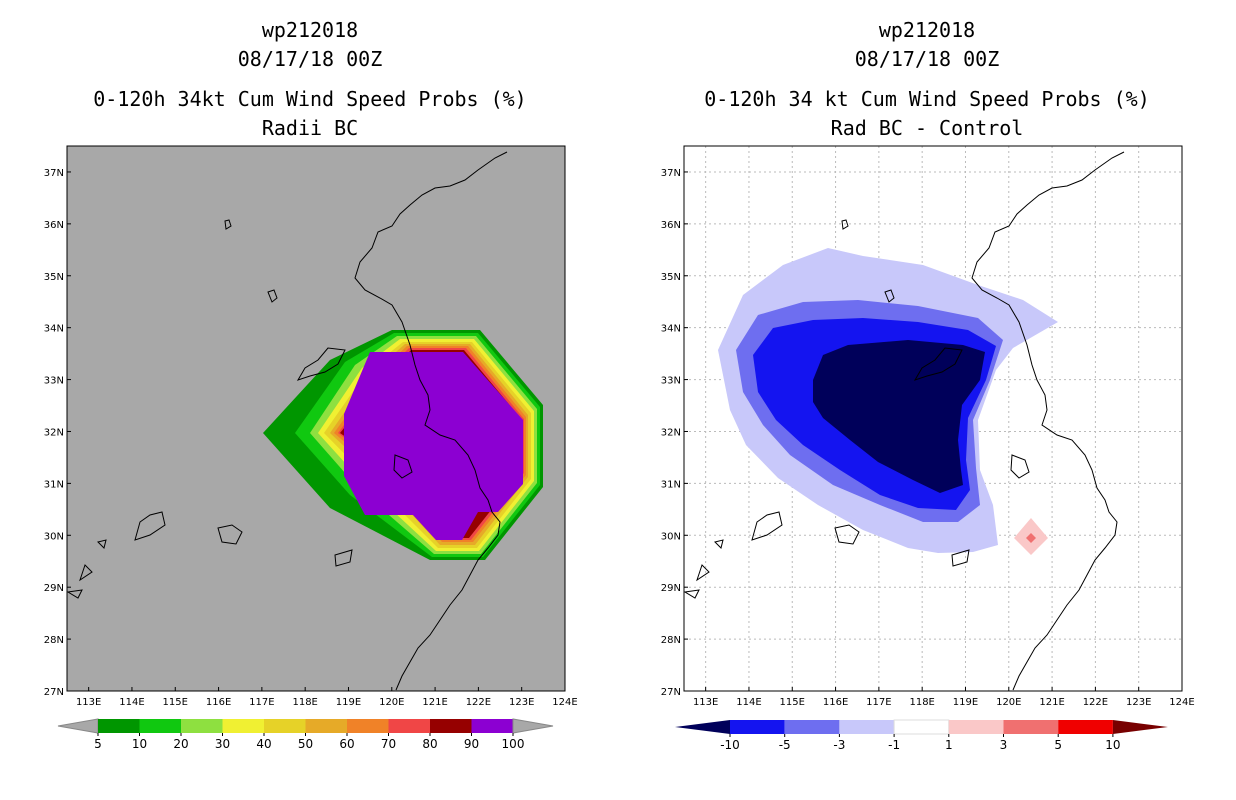 This screenshot has height=800, width=1236. Describe the element at coordinates (927, 59) in the screenshot. I see `right-title-date: 08/17/18 00Z` at that location.